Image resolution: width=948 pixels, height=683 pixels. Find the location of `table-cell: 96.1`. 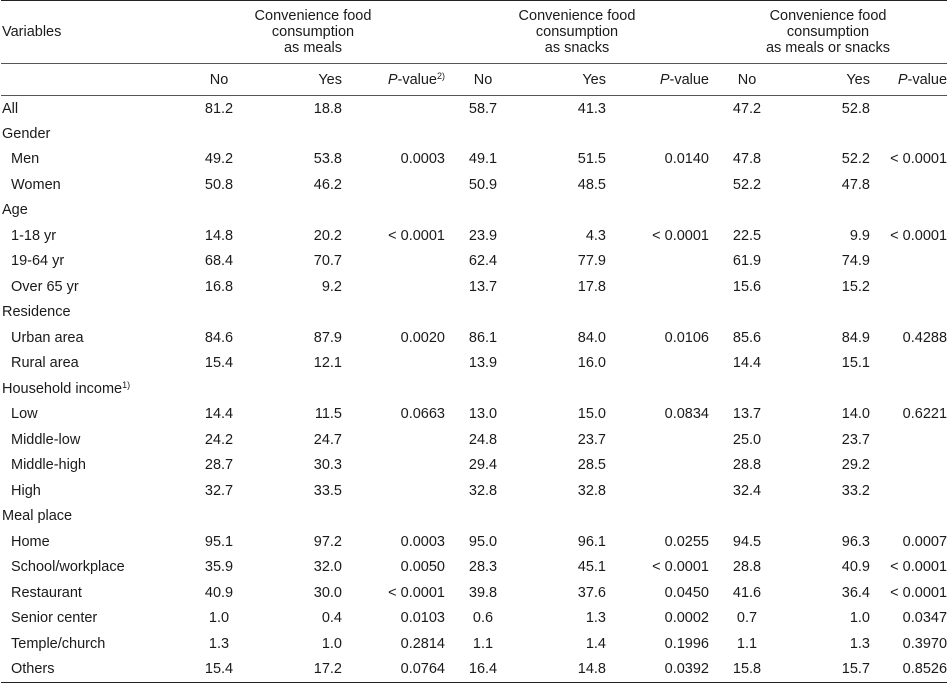

table-cell: 96.1 is located at coordinates (591, 541).